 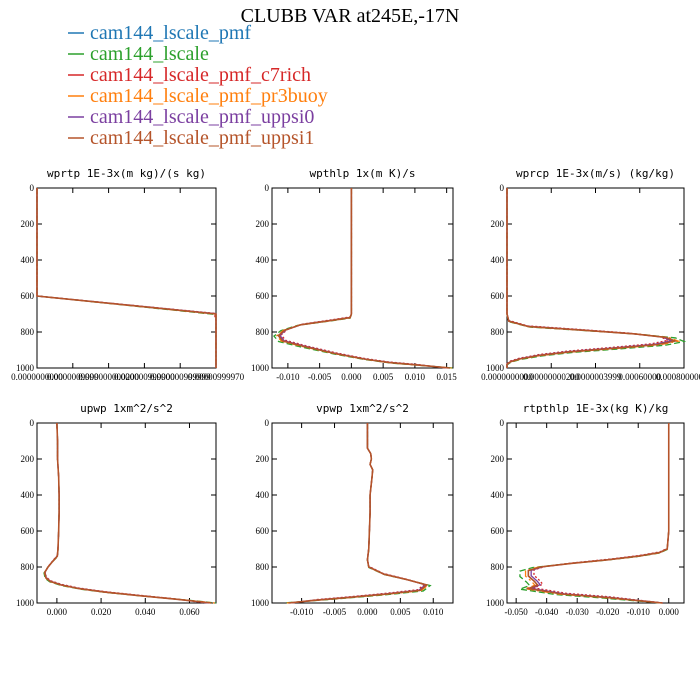 What do you see at coordinates (350, 16) in the screenshot?
I see `figure-title: CLUBB VAR at245E,-17N` at bounding box center [350, 16].